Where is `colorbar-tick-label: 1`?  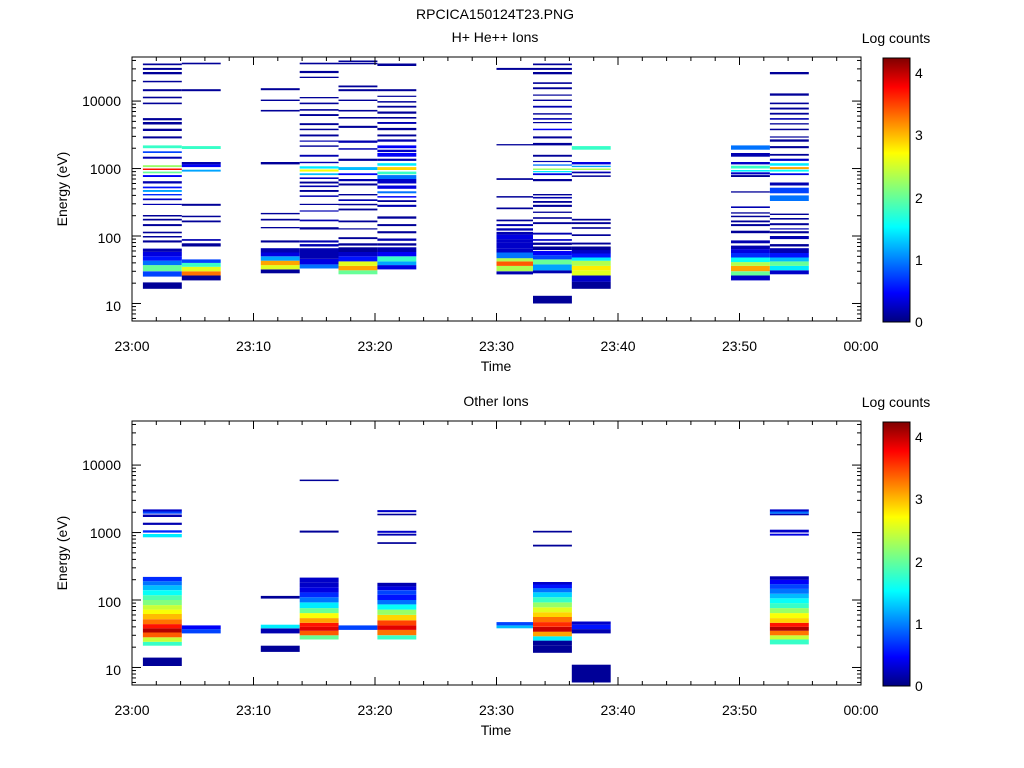
colorbar-tick-label: 1 is located at coordinates (919, 624).